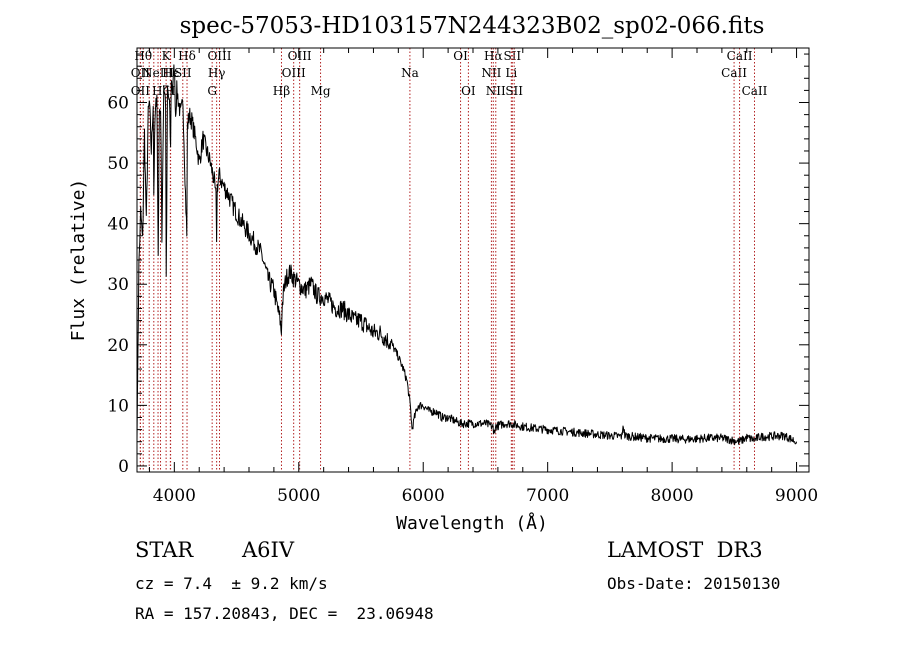 This screenshot has height=649, width=900. Describe the element at coordinates (268, 550) in the screenshot. I see `spectral-subclass: A6IV` at that location.